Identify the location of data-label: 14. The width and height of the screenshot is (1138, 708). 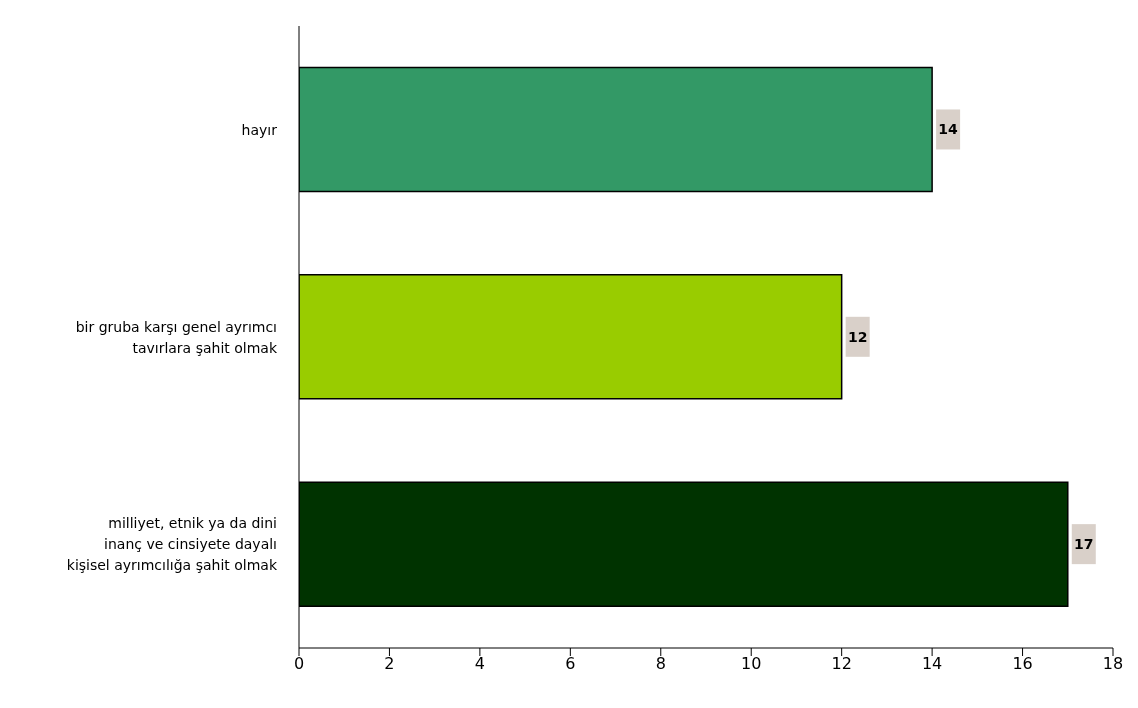
(948, 129).